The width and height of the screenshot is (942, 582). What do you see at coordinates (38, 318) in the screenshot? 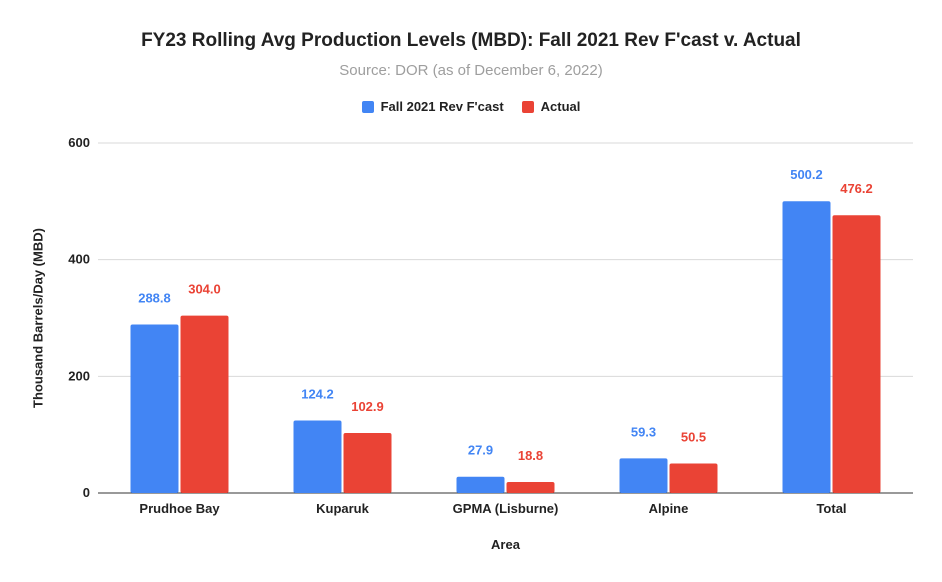
I see `y-axis-label: Thousand Barrels/Day (MBD)` at bounding box center [38, 318].